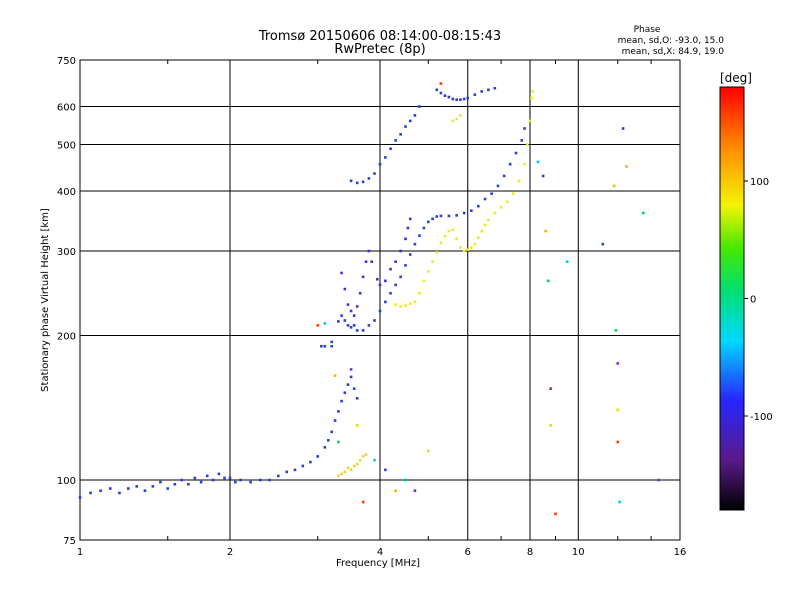 The width and height of the screenshot is (800, 600). What do you see at coordinates (761, 417) in the screenshot?
I see `colorbar-tick-label: -100` at bounding box center [761, 417].